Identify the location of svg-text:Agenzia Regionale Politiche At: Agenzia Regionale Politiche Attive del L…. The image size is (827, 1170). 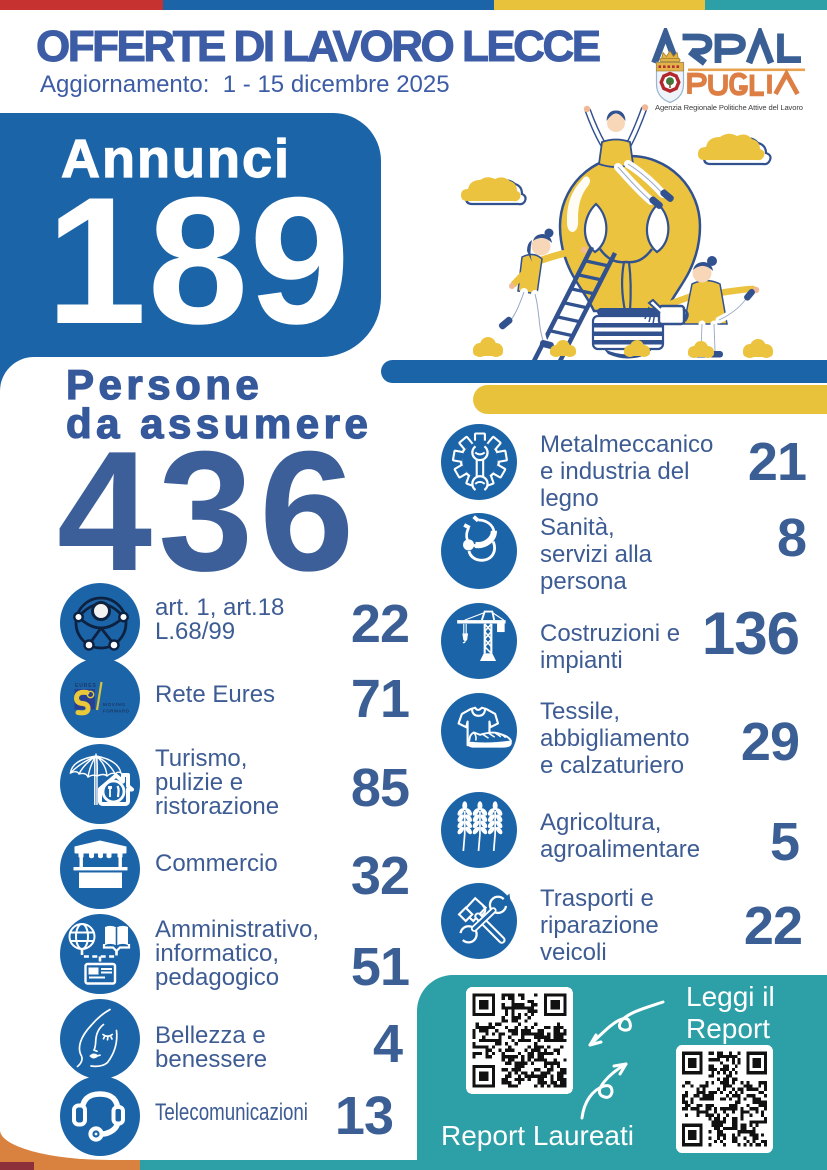
(729, 107).